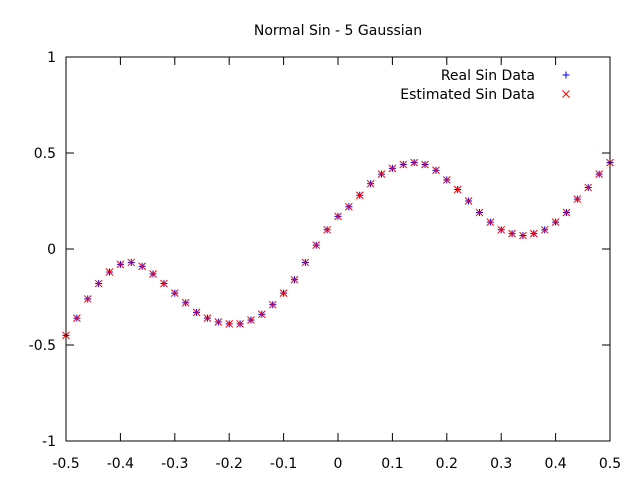 The image size is (640, 480). I want to click on x-tick-label: 0.2, so click(447, 464).